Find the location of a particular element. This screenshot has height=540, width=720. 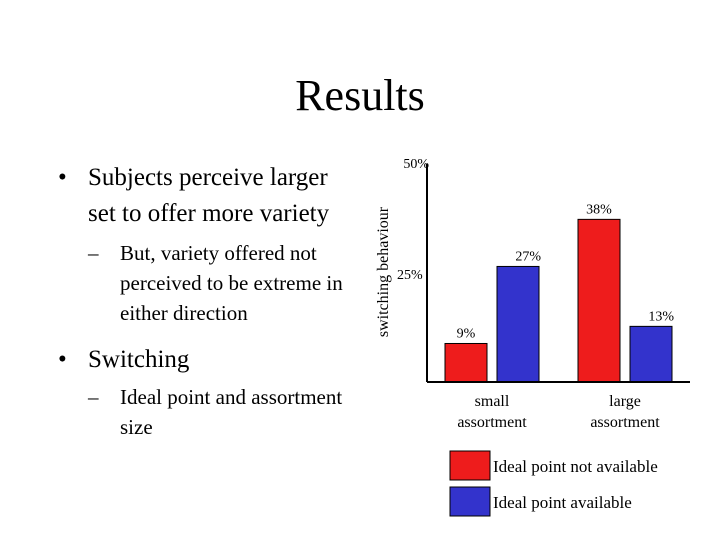

page-title: Results is located at coordinates (360, 95).